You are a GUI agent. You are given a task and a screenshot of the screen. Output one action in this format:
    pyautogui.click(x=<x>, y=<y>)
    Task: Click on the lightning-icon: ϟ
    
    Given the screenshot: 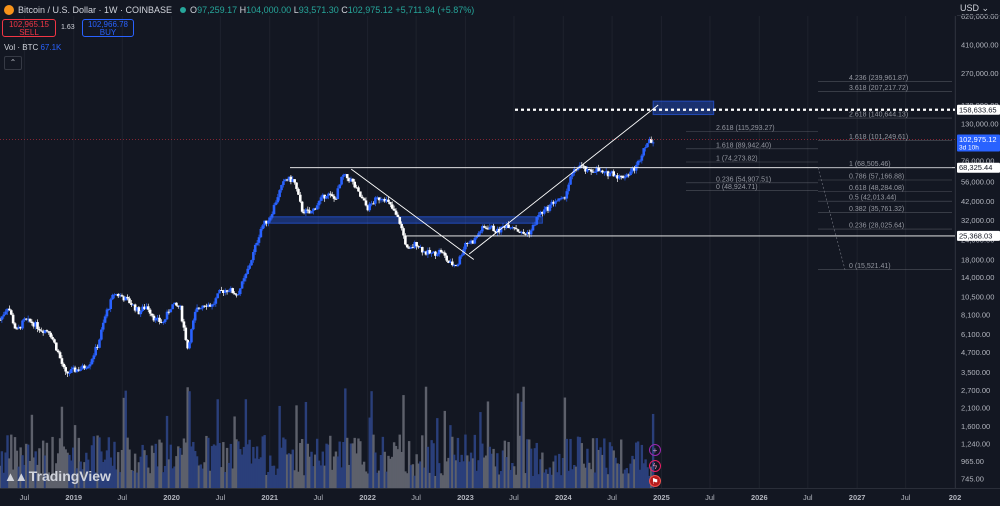 What is the action you would take?
    pyautogui.click(x=655, y=466)
    